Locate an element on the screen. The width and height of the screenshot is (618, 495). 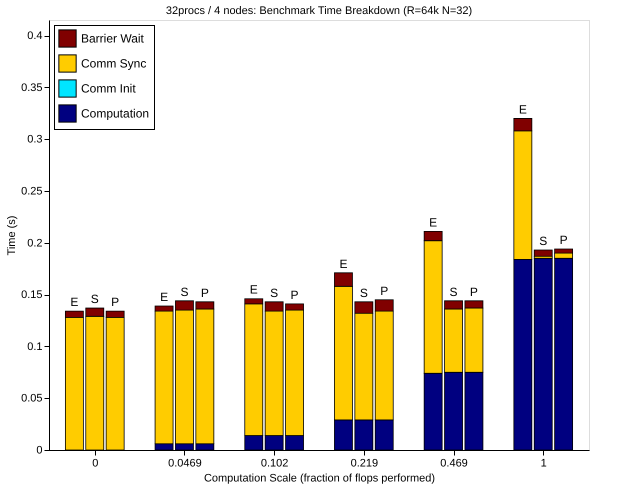
y-tick-label: 0.35 is located at coordinates (31, 88).